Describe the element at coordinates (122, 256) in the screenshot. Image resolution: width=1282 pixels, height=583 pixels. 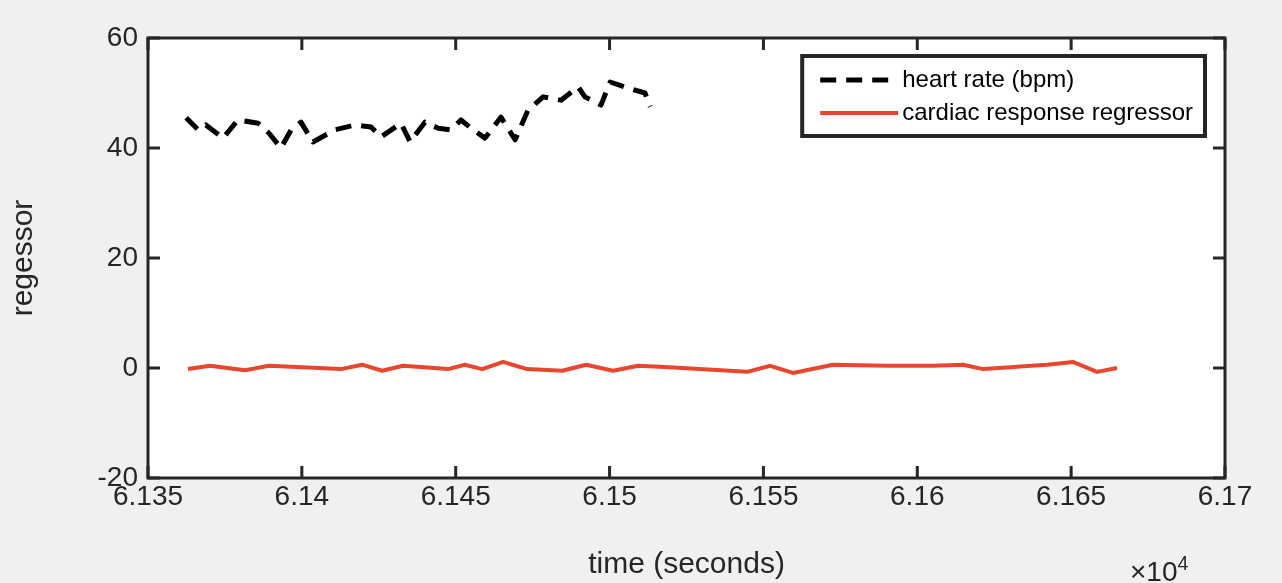
I see `y-tick-label: 20` at that location.